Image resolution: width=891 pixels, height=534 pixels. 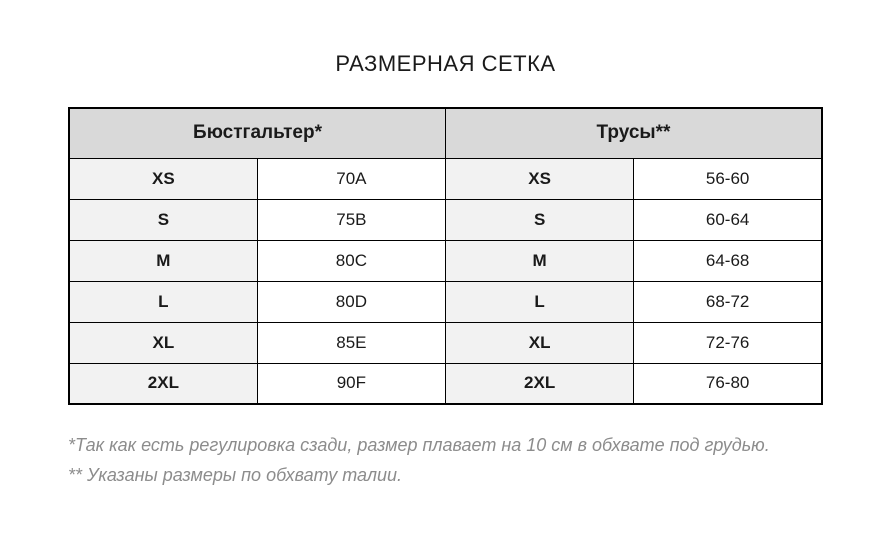 I want to click on table-row: 2XL 90F 2XL 76-80, so click(x=445, y=383).